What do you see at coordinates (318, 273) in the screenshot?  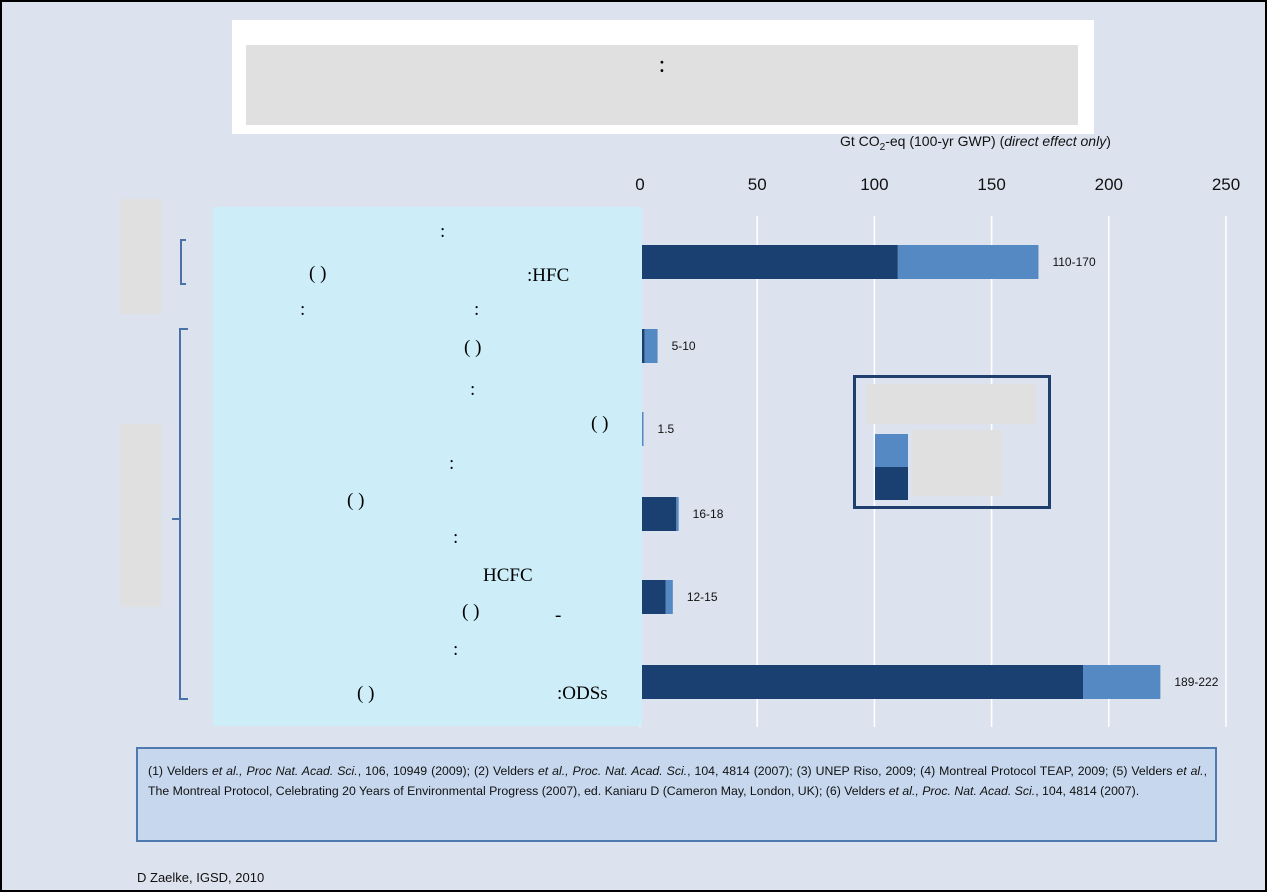 I see `label-2: ( )` at bounding box center [318, 273].